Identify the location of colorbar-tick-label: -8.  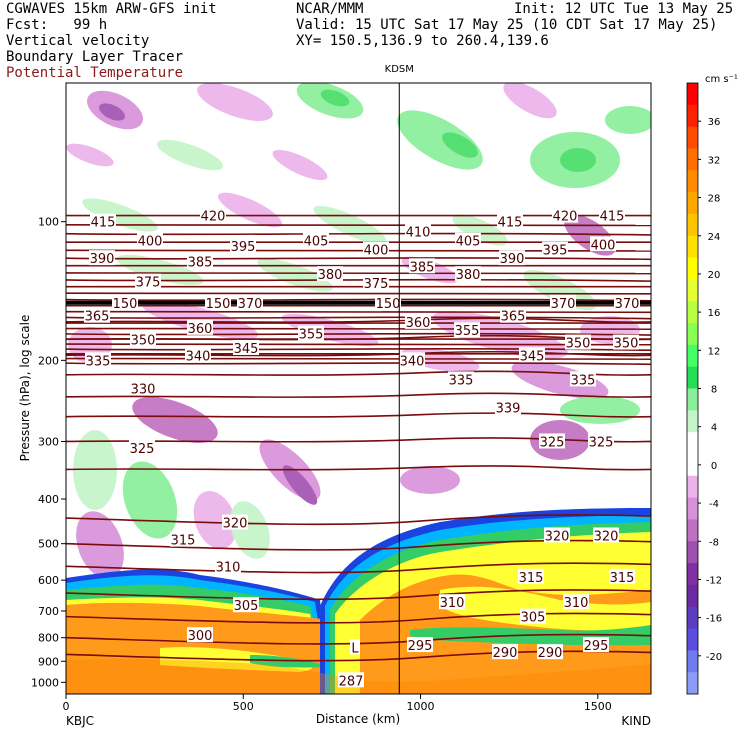
(714, 542).